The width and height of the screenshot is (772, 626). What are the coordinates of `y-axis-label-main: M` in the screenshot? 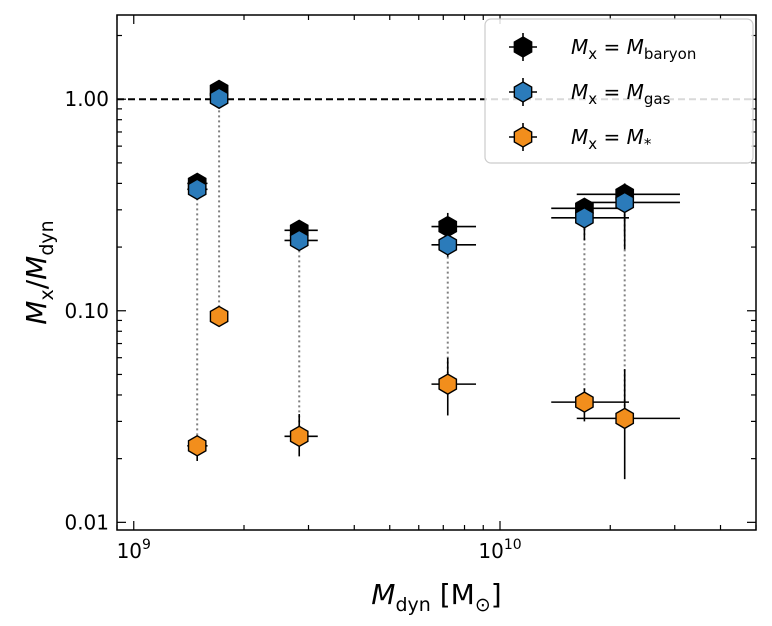 It's located at (36, 313).